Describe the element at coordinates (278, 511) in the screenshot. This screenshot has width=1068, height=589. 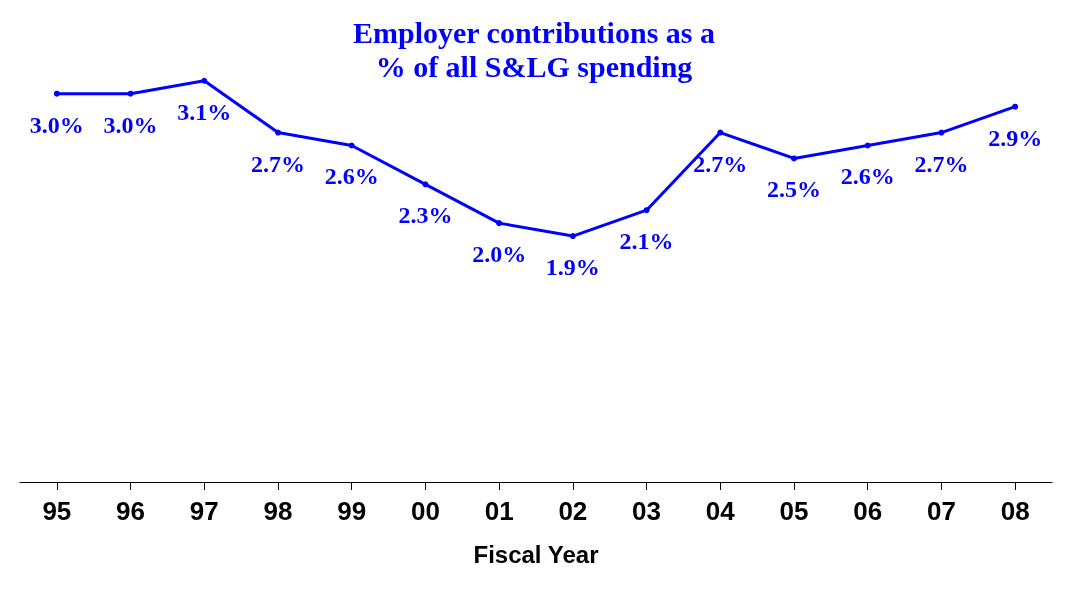
I see `x-tick-label: 98` at that location.